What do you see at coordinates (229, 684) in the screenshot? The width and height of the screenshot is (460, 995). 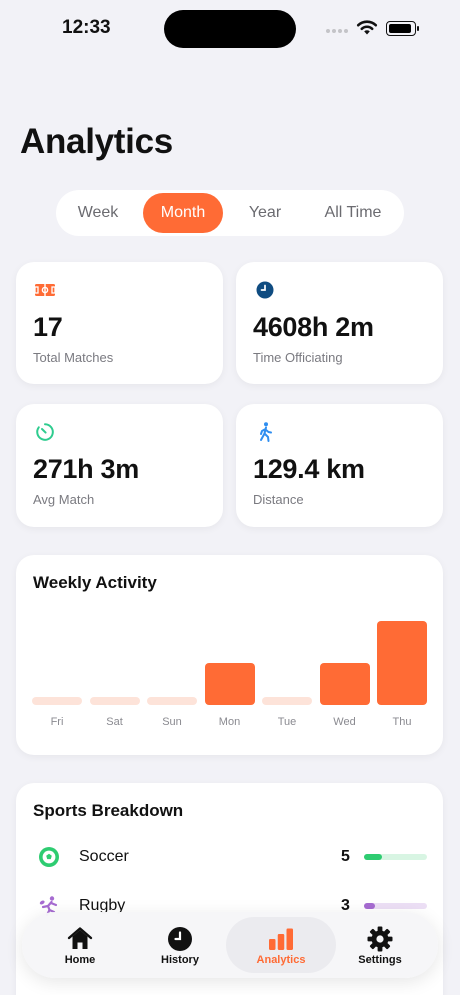 I see `activity-bar-mon` at bounding box center [229, 684].